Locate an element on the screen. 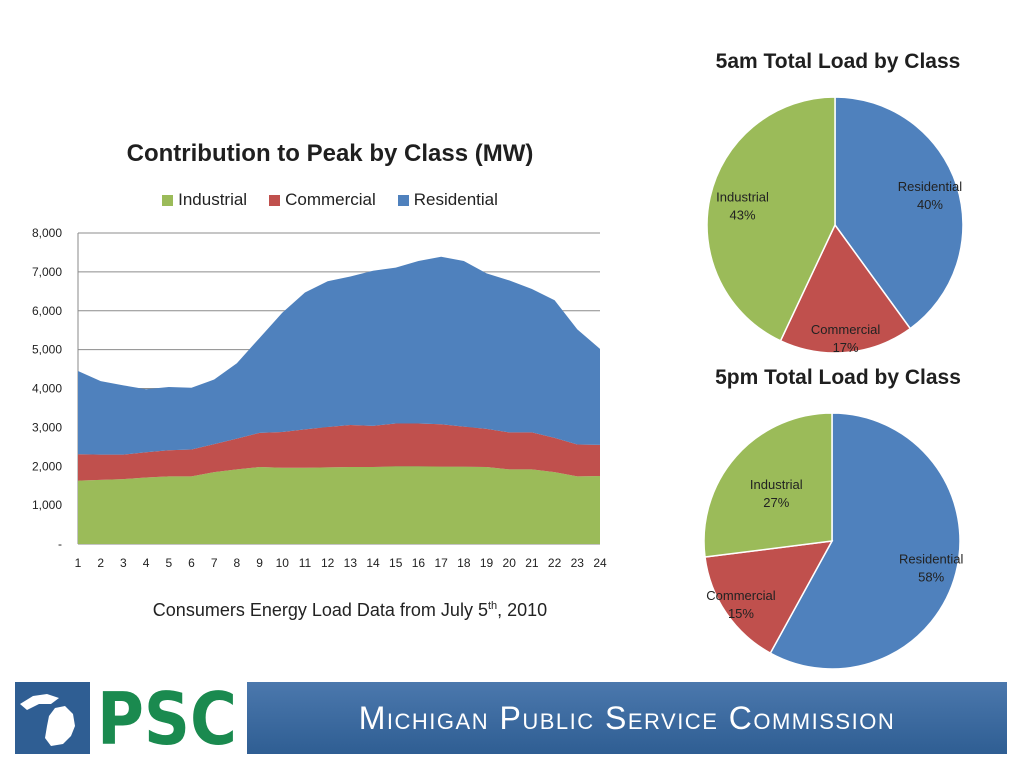  footer-title: Michigan Public Service Commission is located at coordinates (627, 717).